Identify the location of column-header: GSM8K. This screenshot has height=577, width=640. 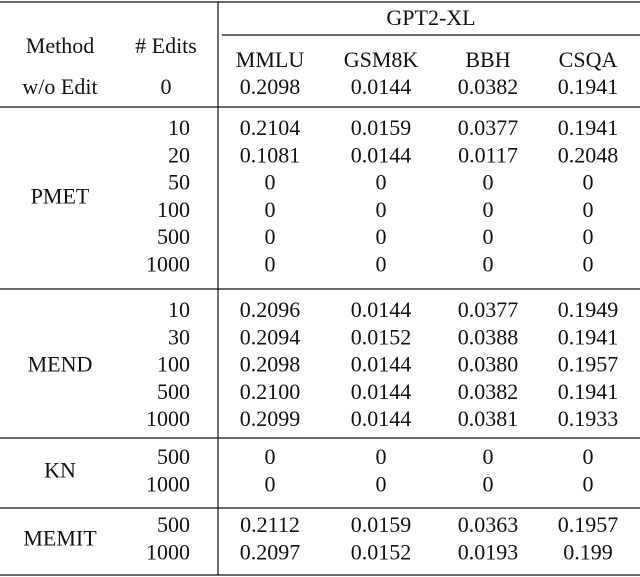
(381, 59).